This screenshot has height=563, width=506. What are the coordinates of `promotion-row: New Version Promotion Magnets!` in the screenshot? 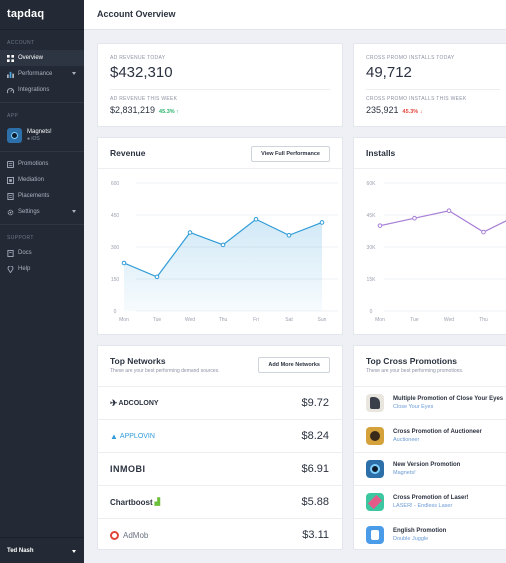 It's located at (430, 468).